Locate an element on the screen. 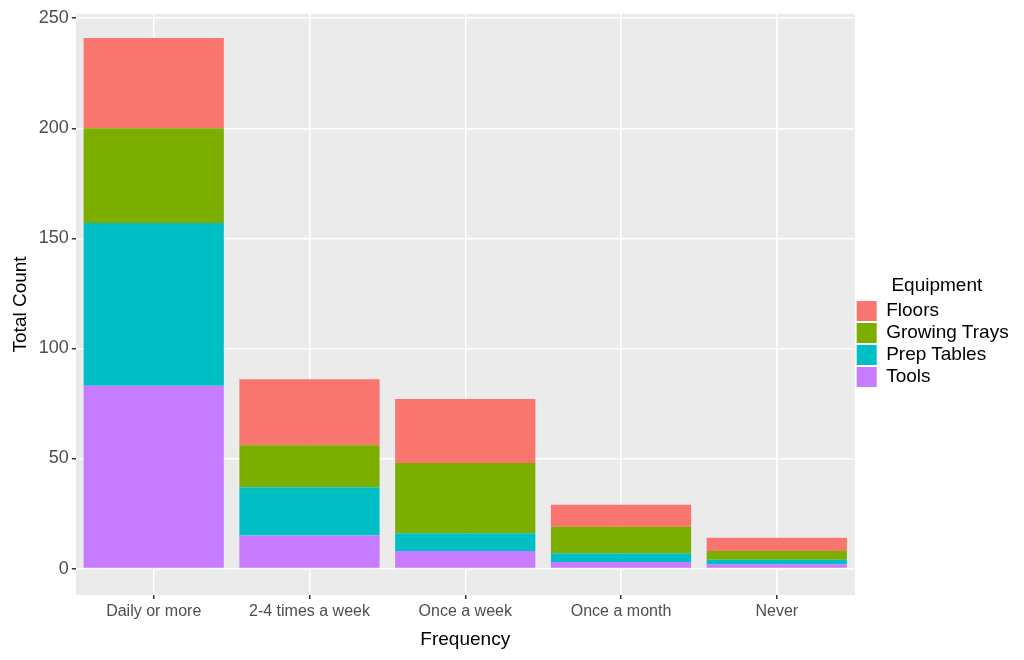 The image size is (1024, 660). y-tick-label: 50 is located at coordinates (58, 457).